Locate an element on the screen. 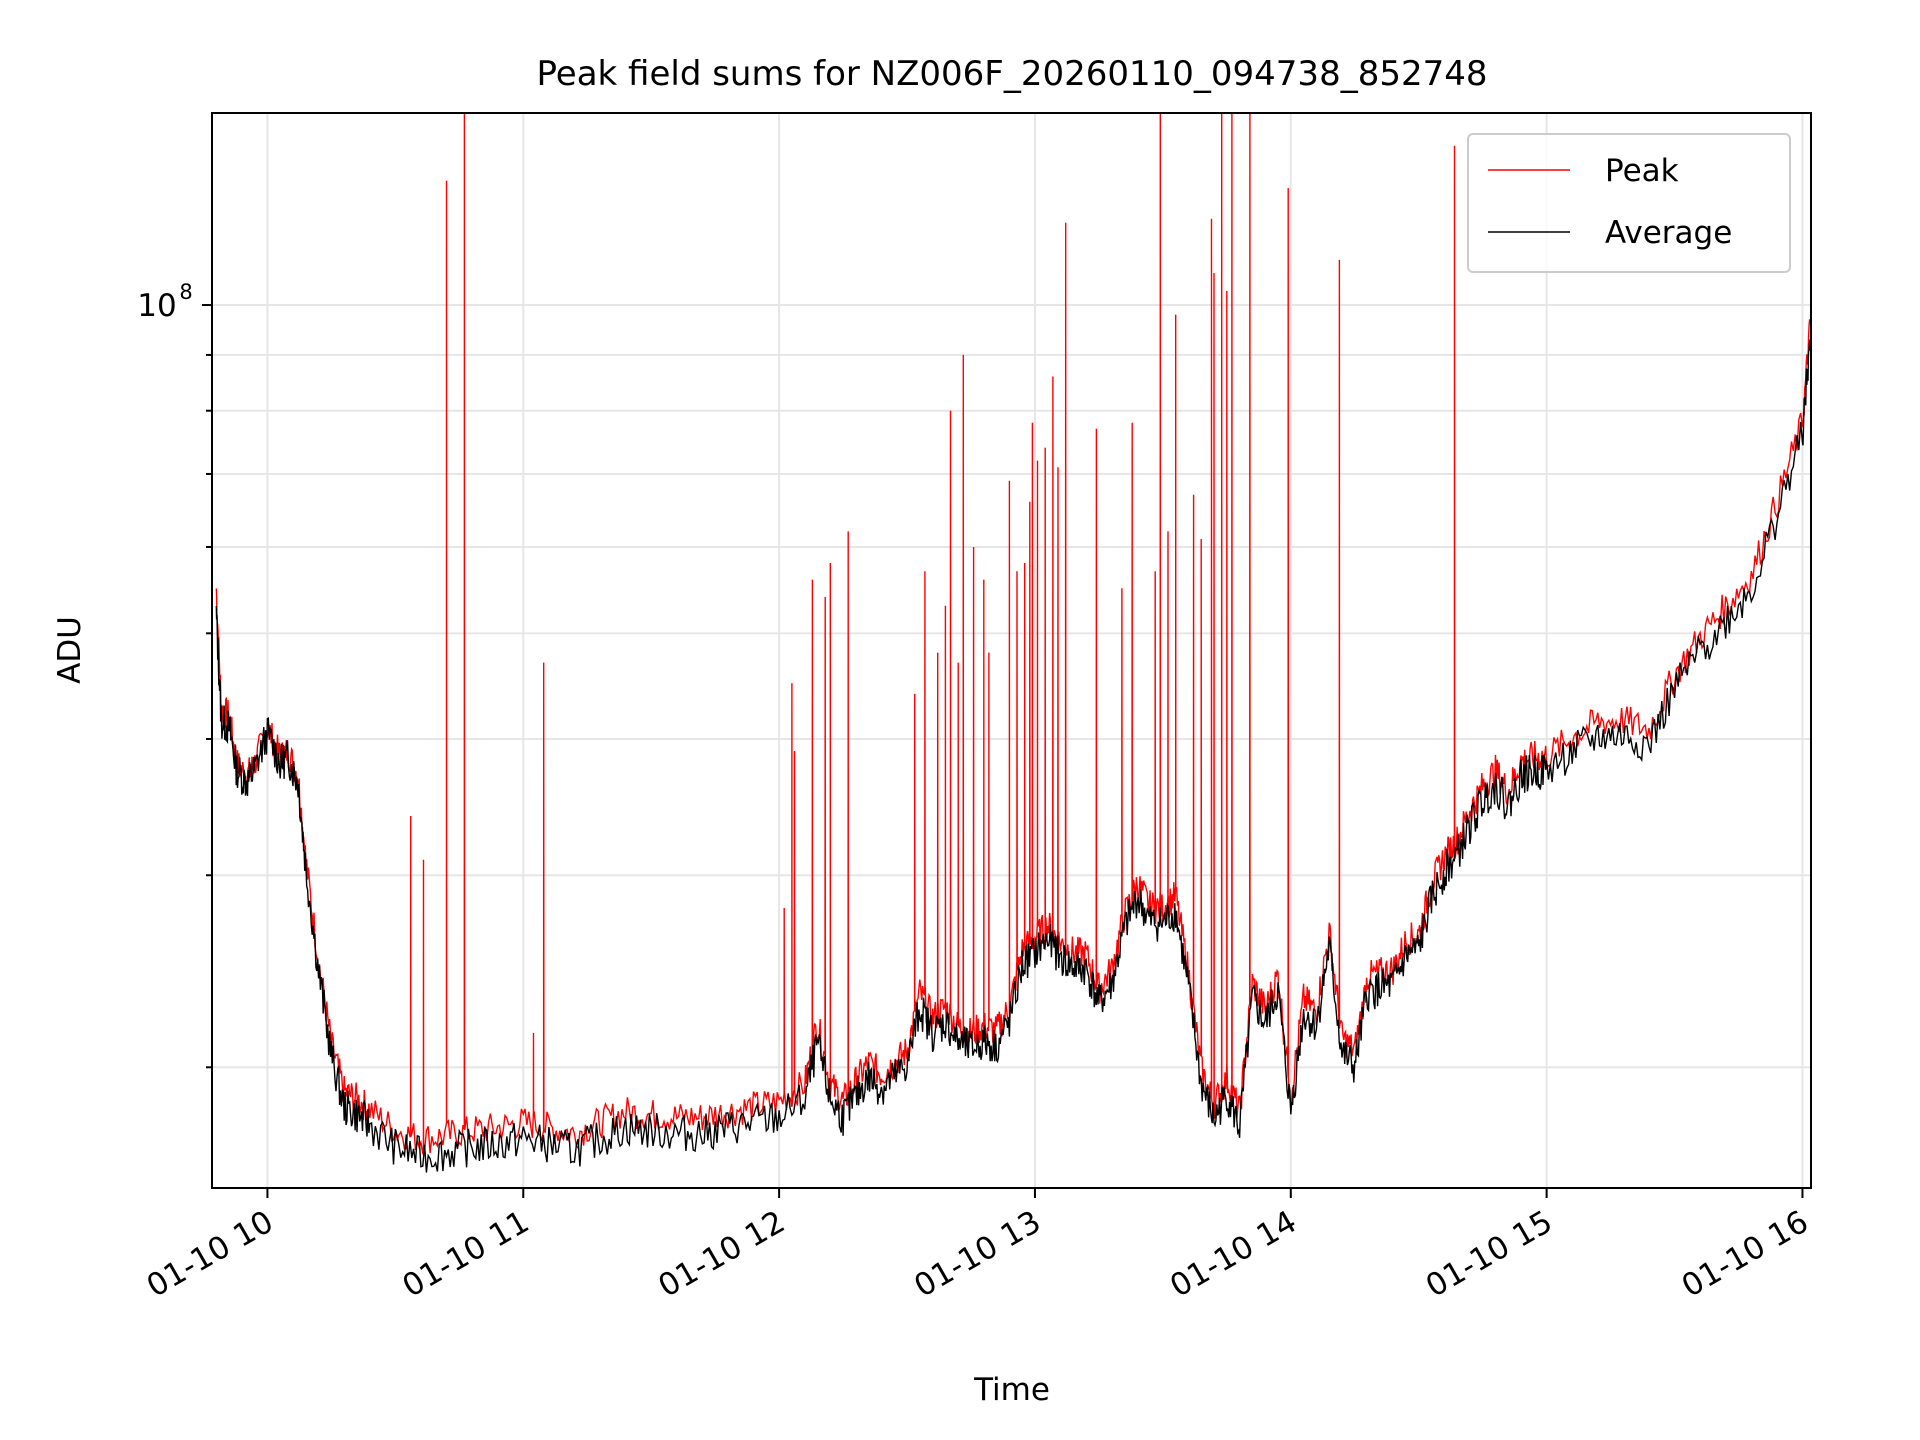 The width and height of the screenshot is (1920, 1440). y-axis-label: ADU is located at coordinates (70, 650).